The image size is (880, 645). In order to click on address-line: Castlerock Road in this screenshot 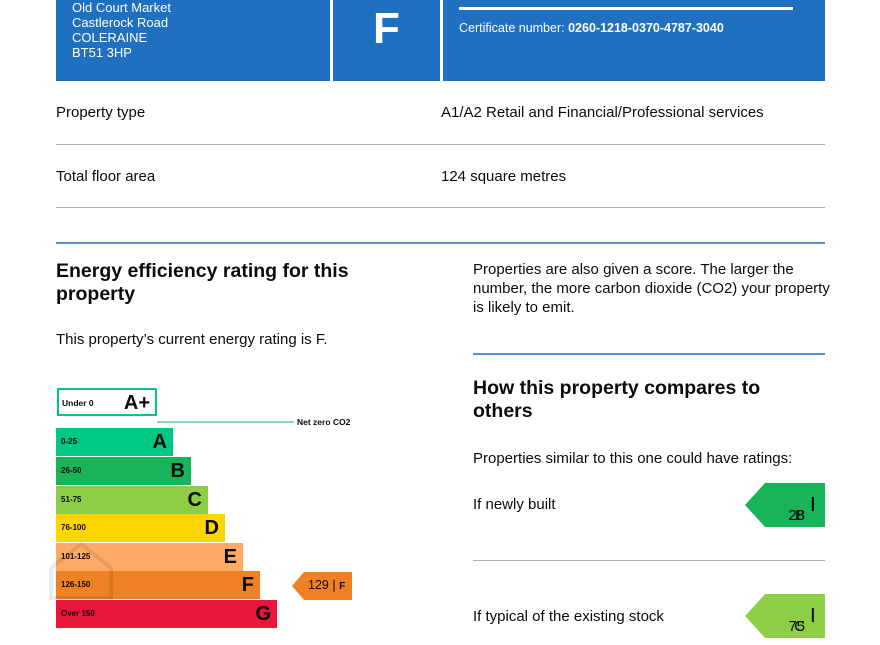, I will do `click(120, 22)`.